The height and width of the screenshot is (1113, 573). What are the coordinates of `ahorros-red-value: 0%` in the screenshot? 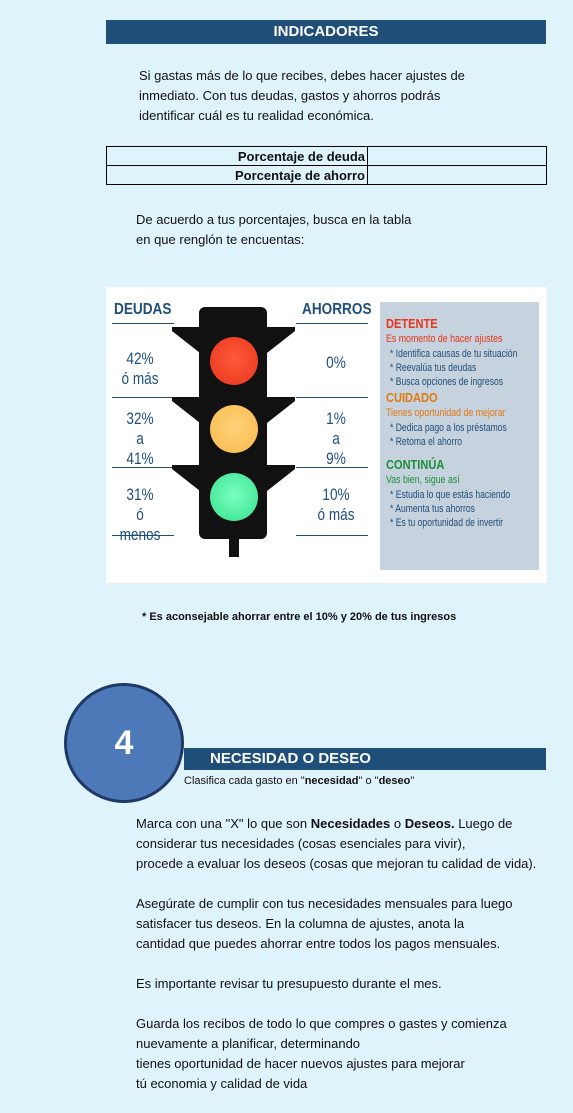 It's located at (336, 363).